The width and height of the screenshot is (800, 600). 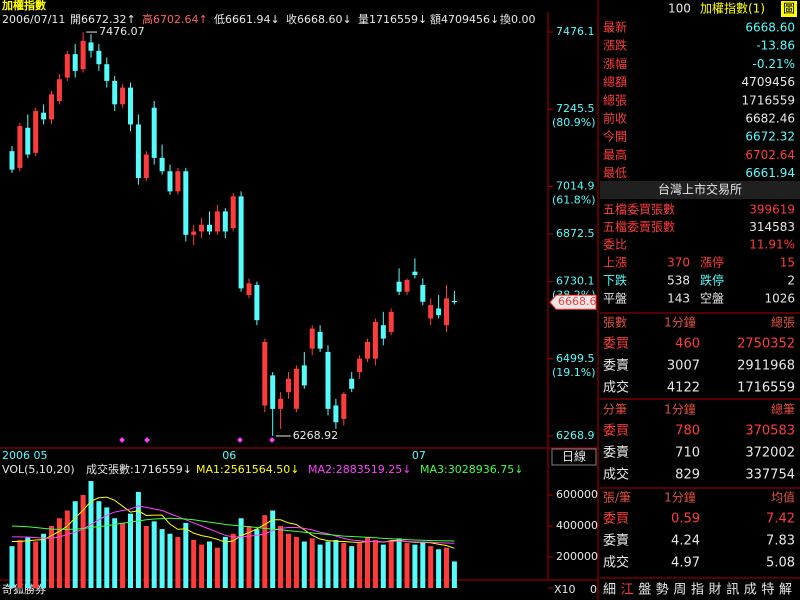 I want to click on tab: 財, so click(x=715, y=590).